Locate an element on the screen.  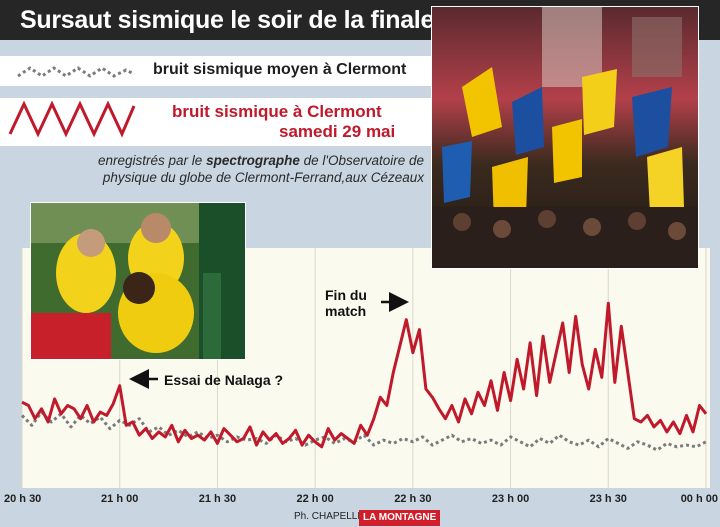
x-tick-label: 21 h 30 is located at coordinates (217, 499).